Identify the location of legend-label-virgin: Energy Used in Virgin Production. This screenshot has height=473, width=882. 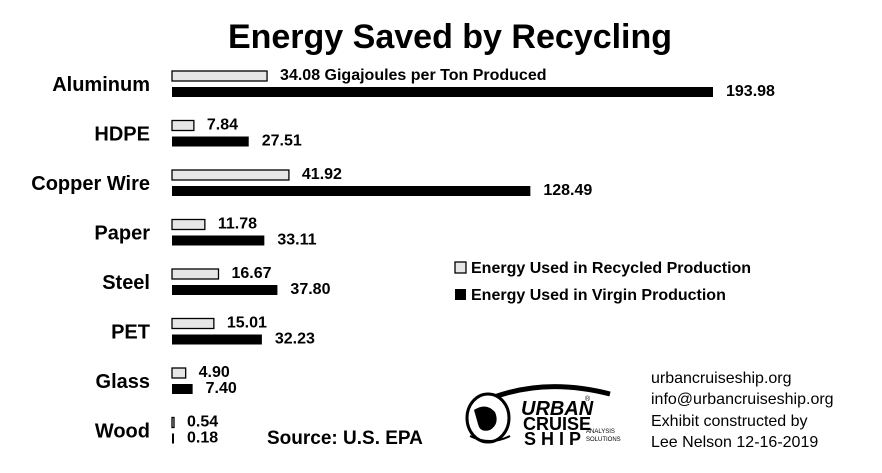
(598, 295).